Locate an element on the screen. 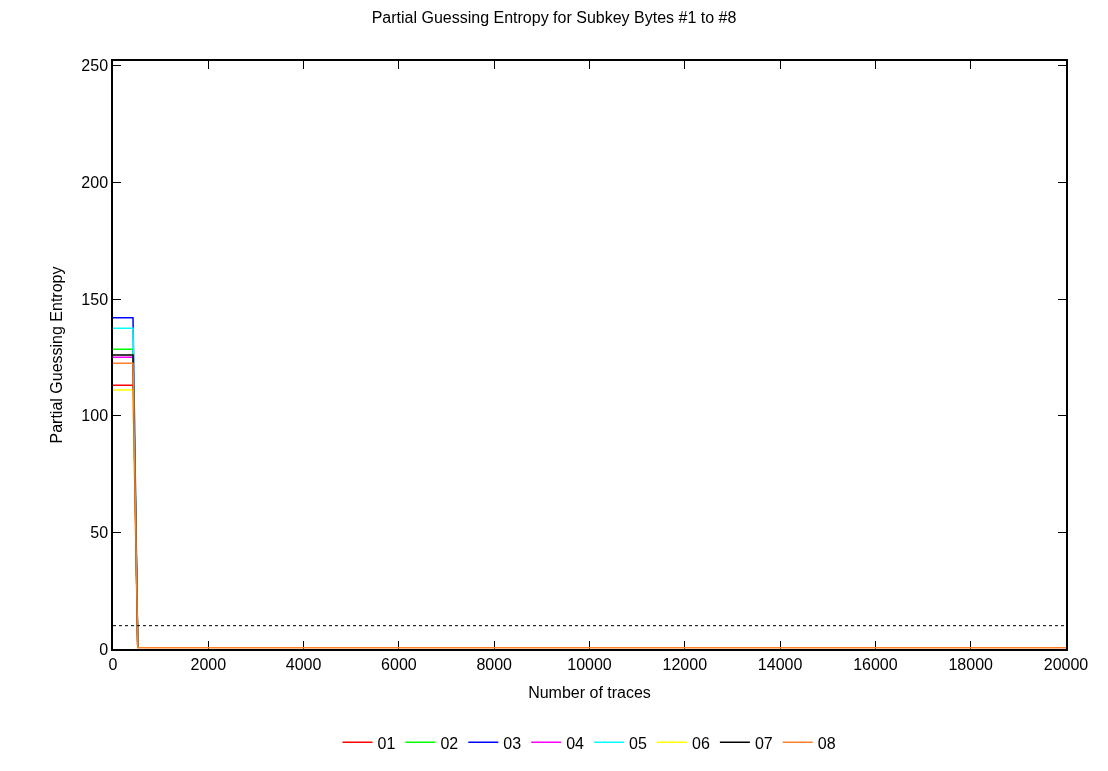 Image resolution: width=1108 pixels, height=771 pixels. y-tick-label: 0 is located at coordinates (104, 649).